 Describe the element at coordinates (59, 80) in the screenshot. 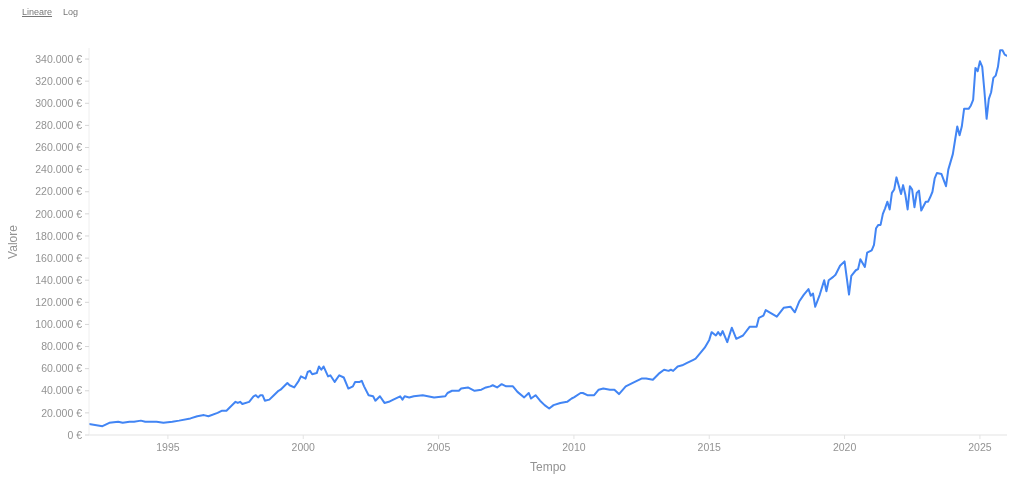

I see `y-tick-label: 320.000 €` at that location.